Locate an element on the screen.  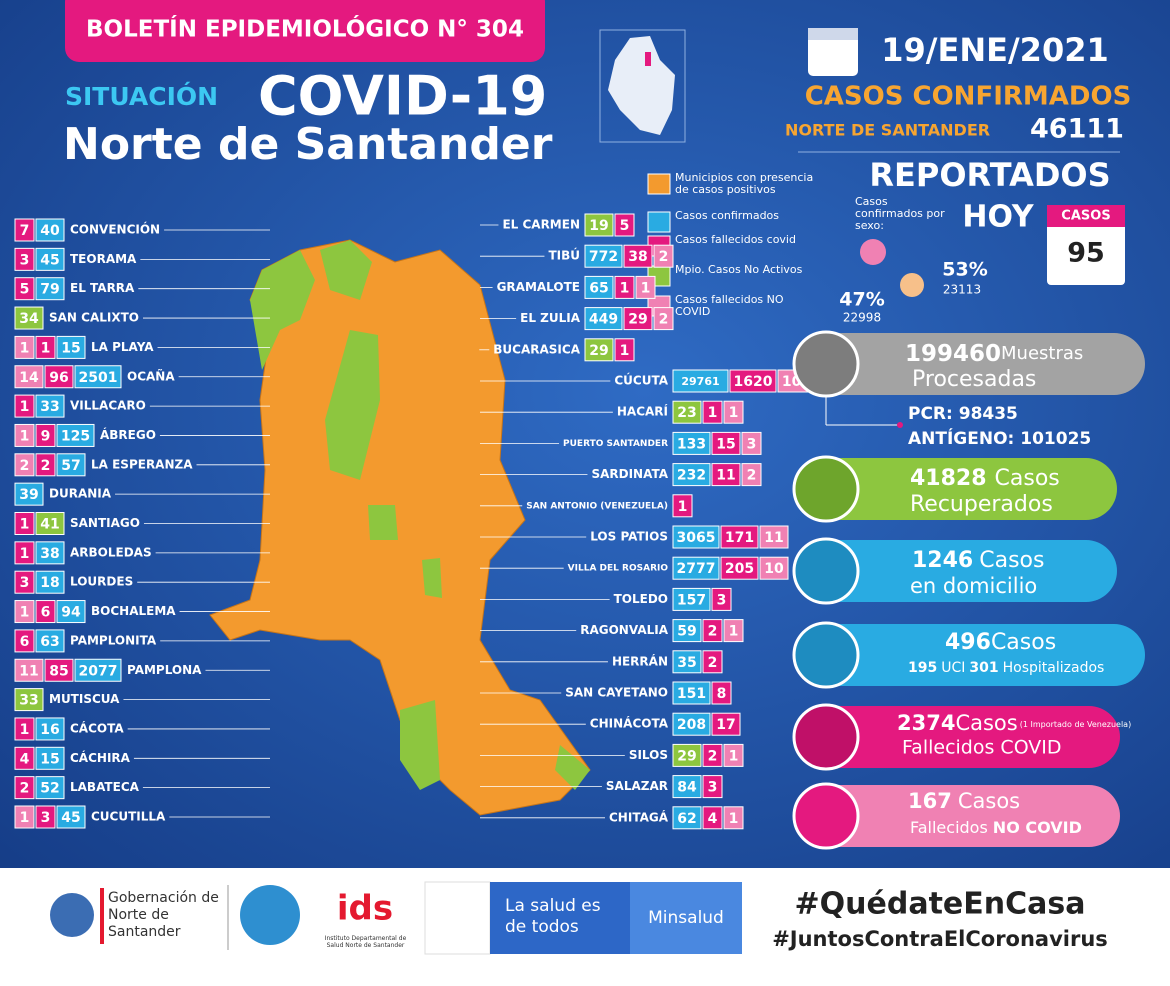
count: 84 is located at coordinates (687, 788).